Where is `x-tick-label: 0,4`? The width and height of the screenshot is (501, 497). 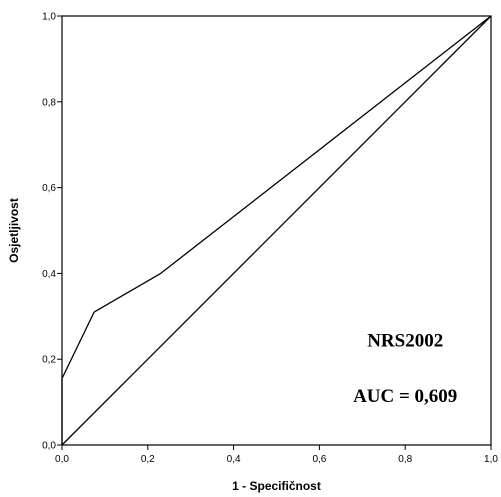 x-tick-label: 0,4 is located at coordinates (234, 459).